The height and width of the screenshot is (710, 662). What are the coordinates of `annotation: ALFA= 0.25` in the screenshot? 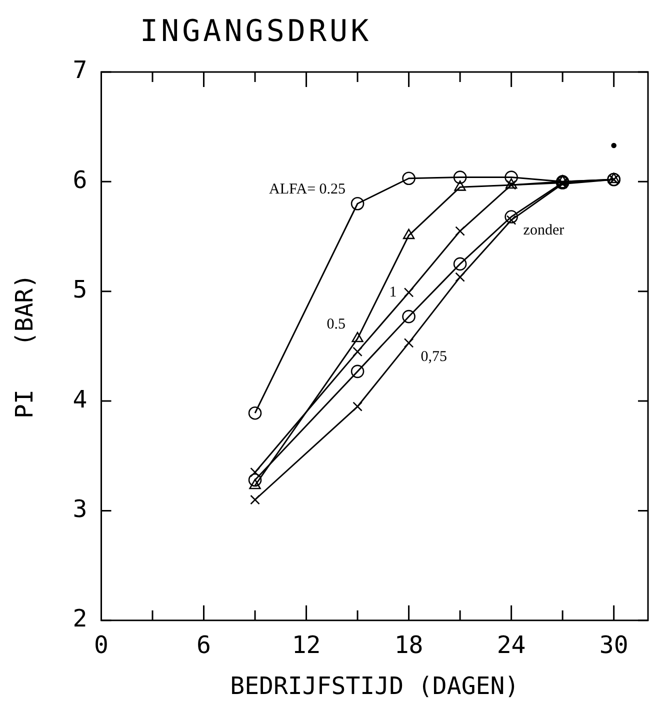 It's located at (307, 190).